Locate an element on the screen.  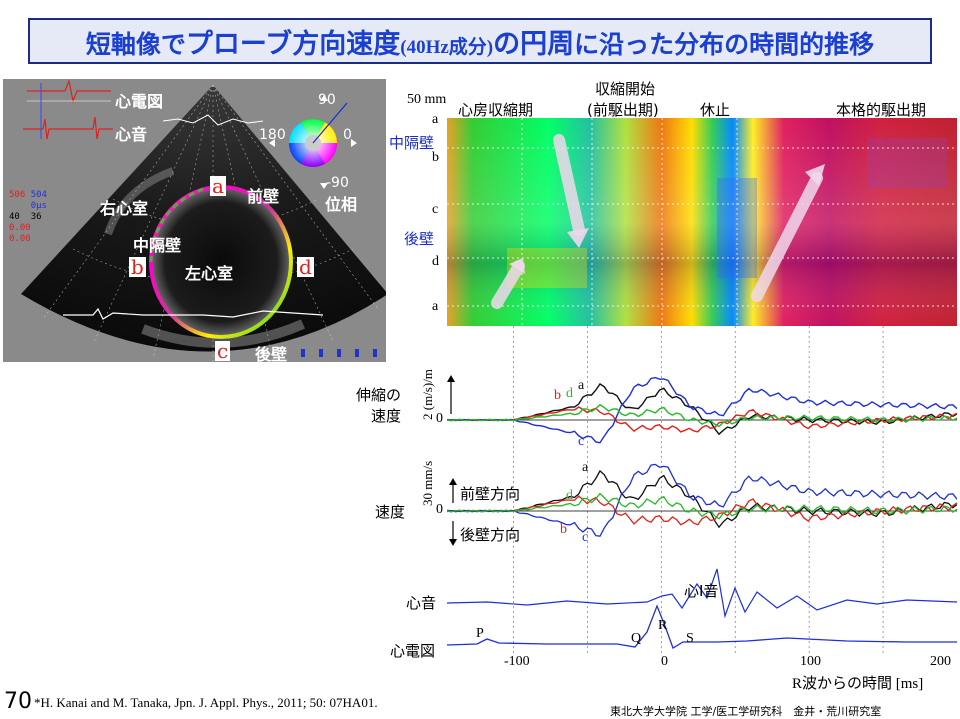
readout-5: 36 is located at coordinates (36, 217).